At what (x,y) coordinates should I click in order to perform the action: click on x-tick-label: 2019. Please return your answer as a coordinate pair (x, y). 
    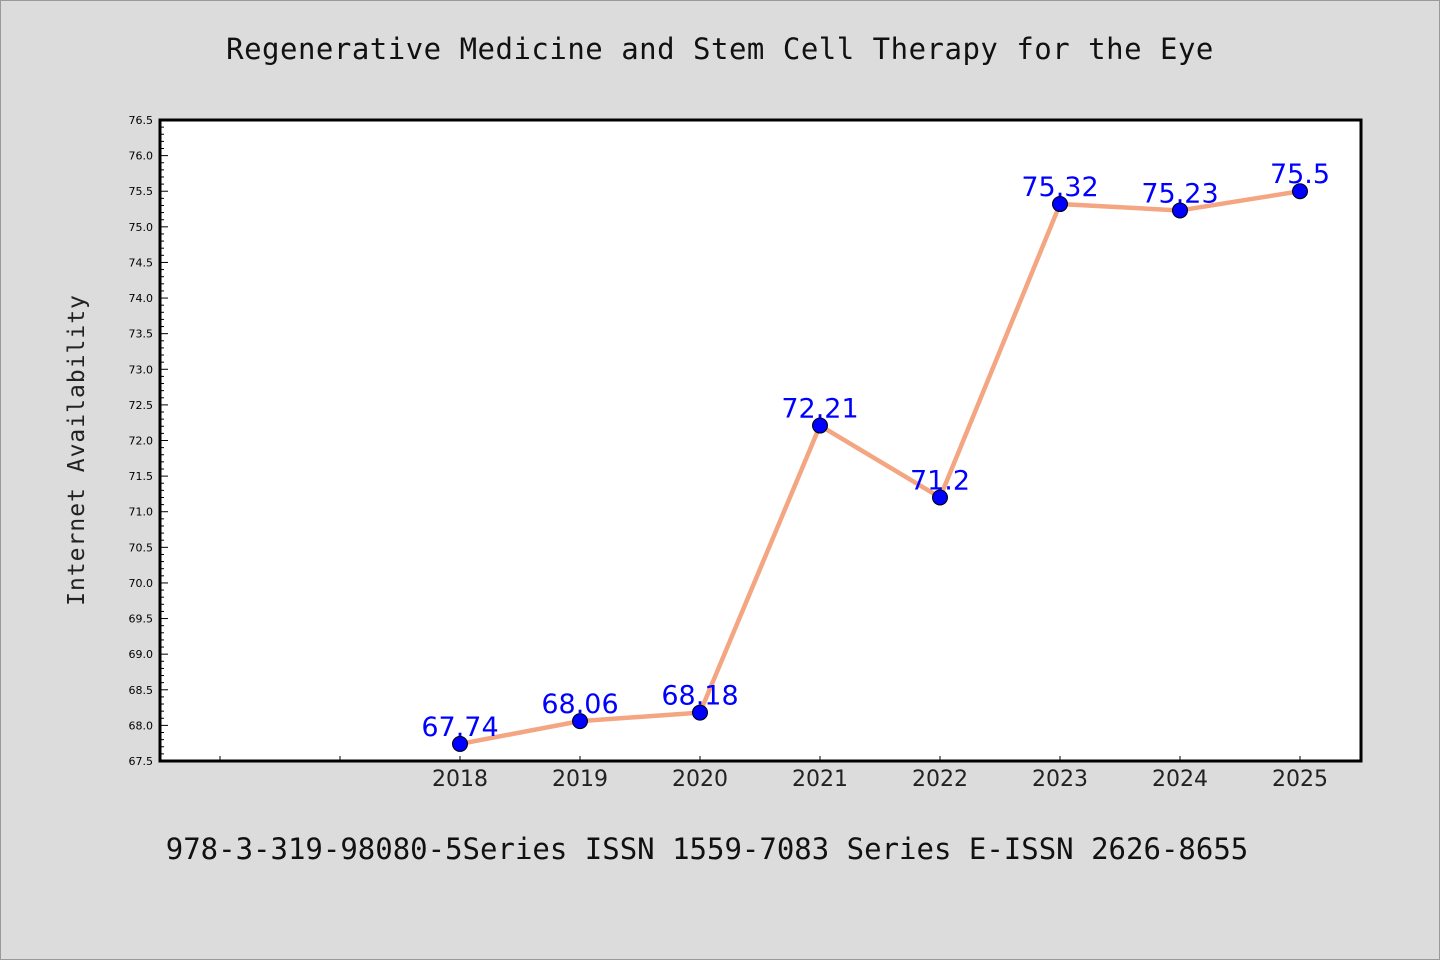
    Looking at the image, I should click on (580, 779).